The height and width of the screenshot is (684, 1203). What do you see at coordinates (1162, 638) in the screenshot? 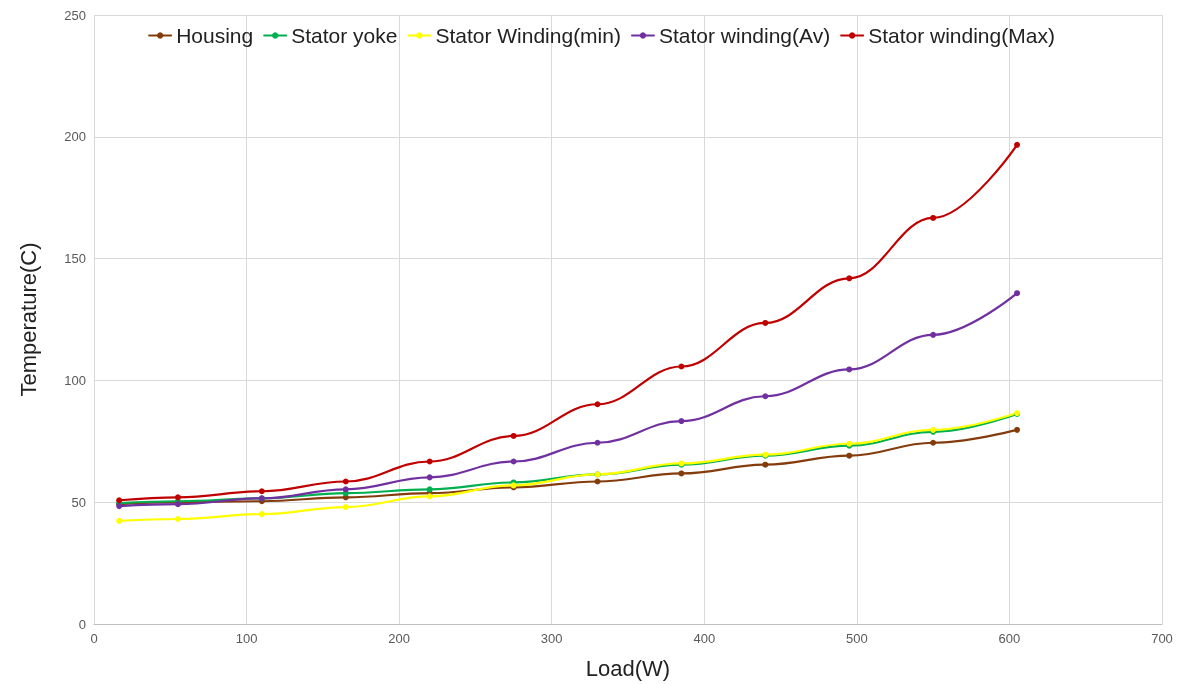
I see `x-tick-label: 700` at bounding box center [1162, 638].